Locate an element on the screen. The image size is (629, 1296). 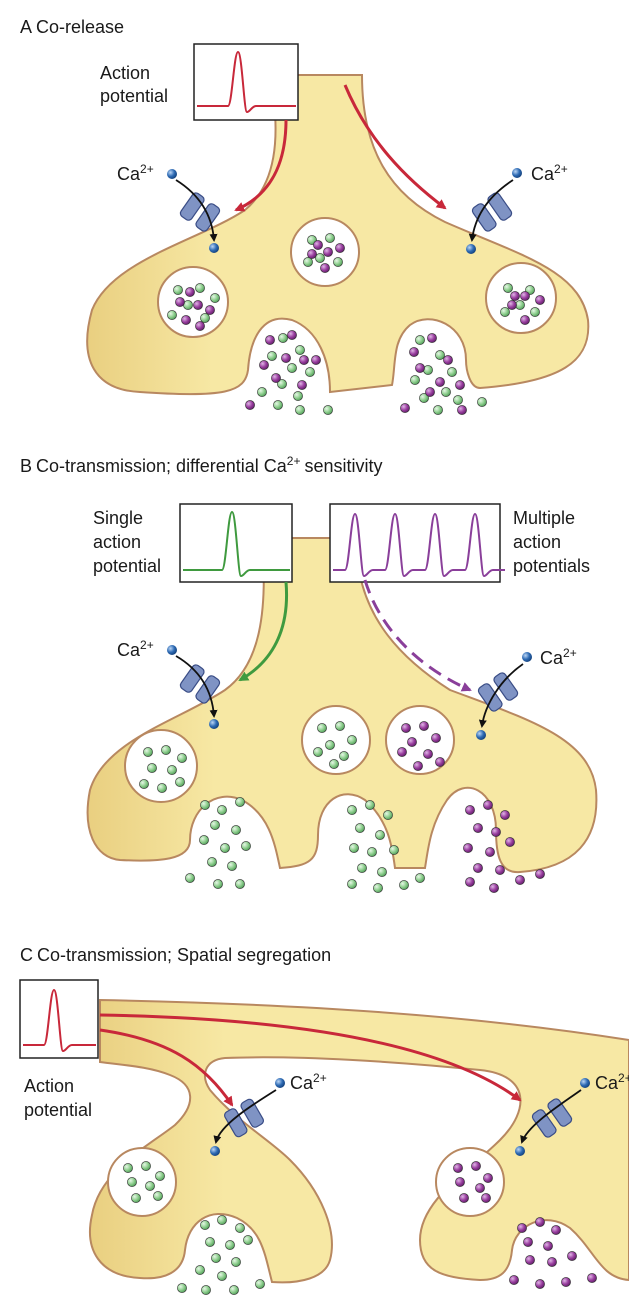
multiple-label-line3: potentials is located at coordinates (551, 566).